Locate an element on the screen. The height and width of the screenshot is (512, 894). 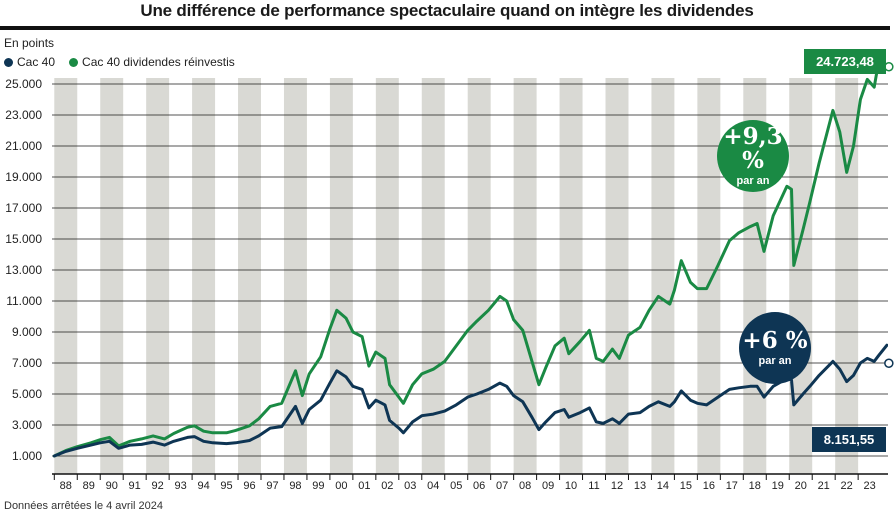
y-tick-label: 9.000 is located at coordinates (27, 332).